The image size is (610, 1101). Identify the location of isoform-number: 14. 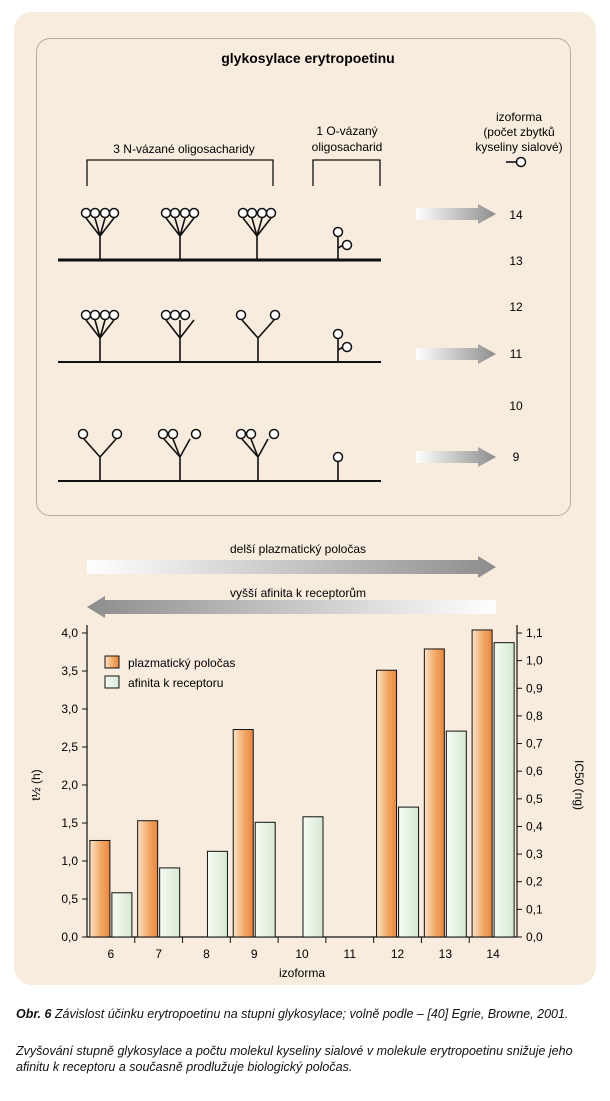
(516, 215).